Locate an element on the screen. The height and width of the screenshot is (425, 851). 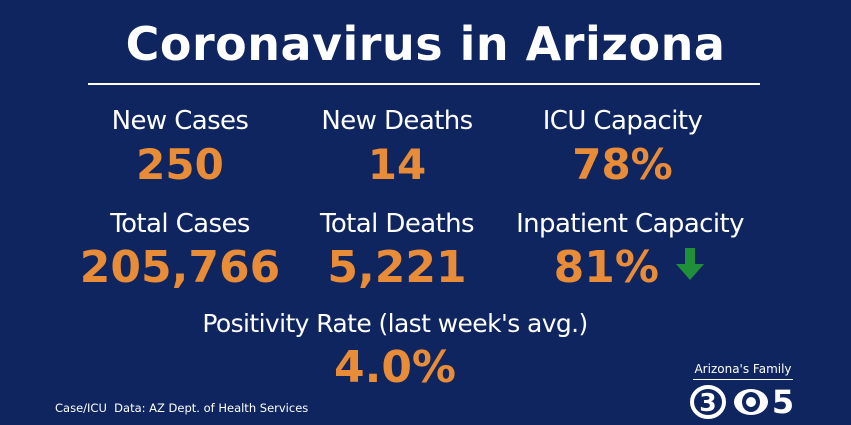
brand-name: Arizona's Family is located at coordinates (743, 369).